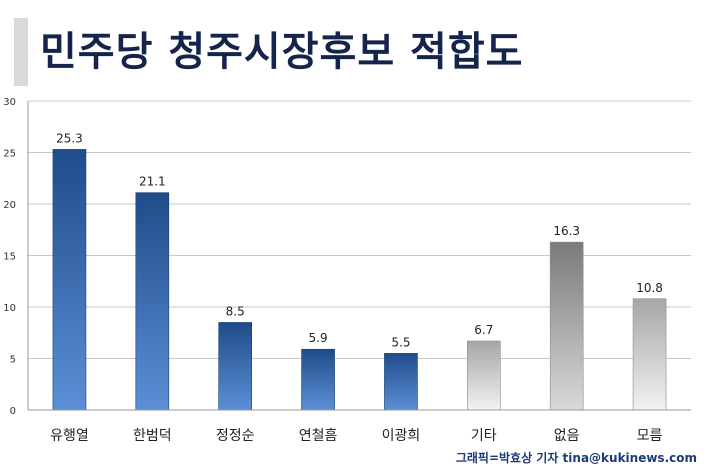 The height and width of the screenshot is (474, 709). What do you see at coordinates (282, 52) in the screenshot?
I see `chart-title: 민주당 청주시장후보 적합도` at bounding box center [282, 52].